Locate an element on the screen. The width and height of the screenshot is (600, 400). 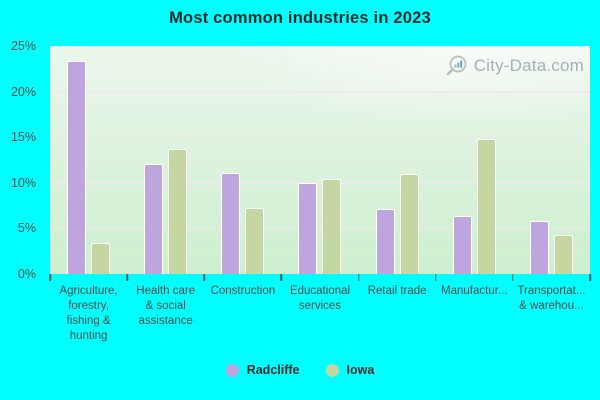
y-axis-label: 10% is located at coordinates (23, 182).